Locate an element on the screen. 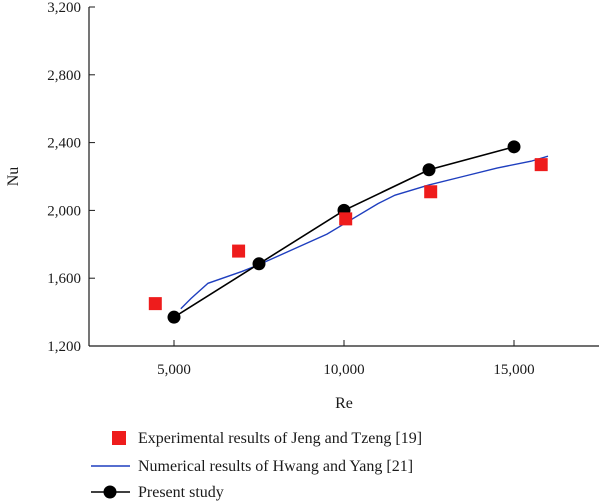  y-axis-label: Nu is located at coordinates (13, 177).